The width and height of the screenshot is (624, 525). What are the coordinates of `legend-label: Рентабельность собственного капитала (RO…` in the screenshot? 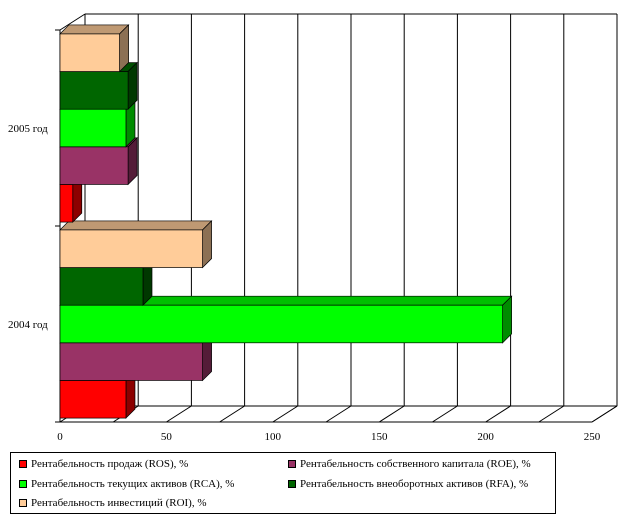 It's located at (415, 464).